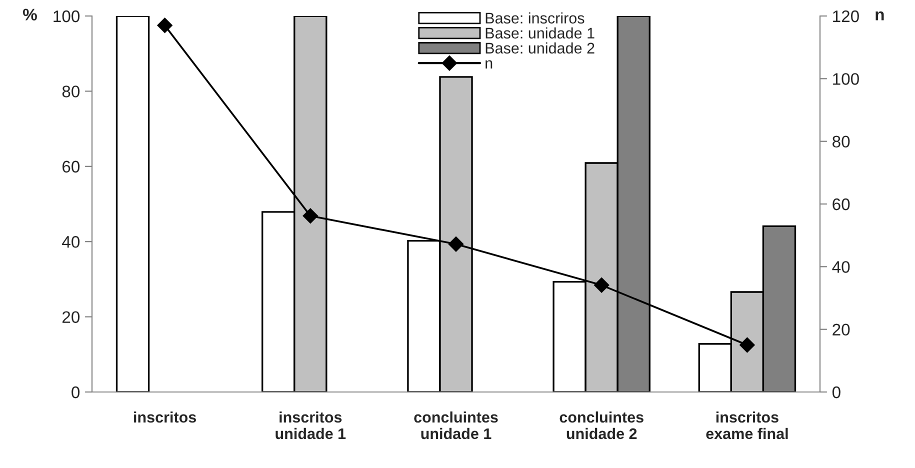  I want to click on y-tick-label: 60, so click(71, 166).